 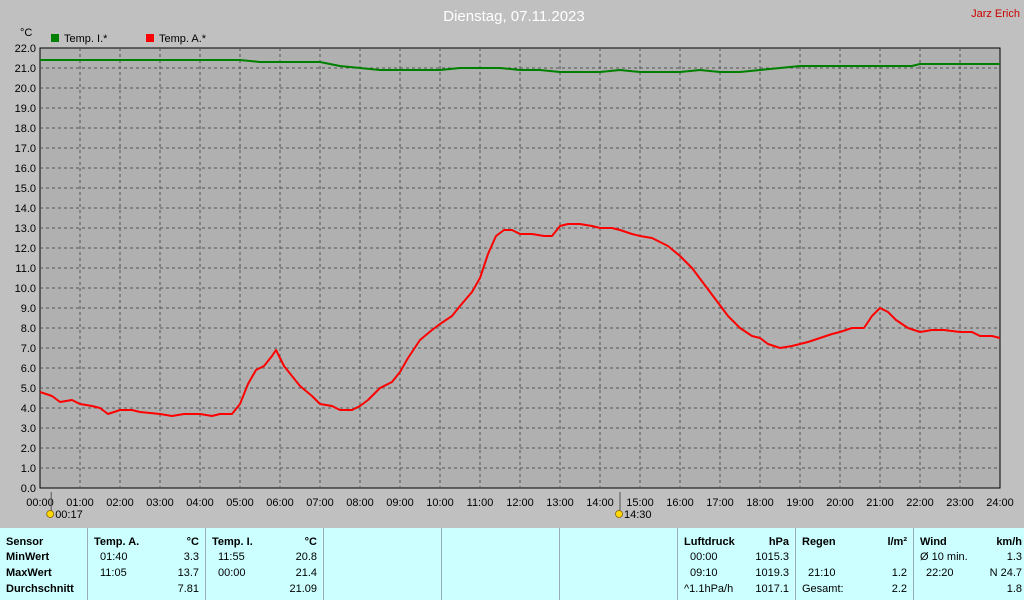 I want to click on wind-header: Wind, so click(x=933, y=542).